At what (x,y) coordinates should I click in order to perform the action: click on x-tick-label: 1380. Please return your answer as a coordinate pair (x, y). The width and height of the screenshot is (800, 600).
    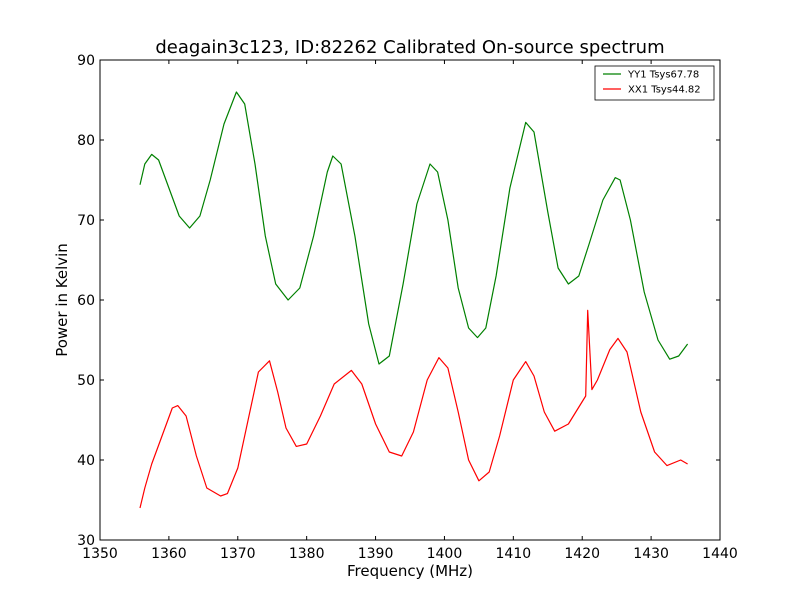
    Looking at the image, I should click on (307, 554).